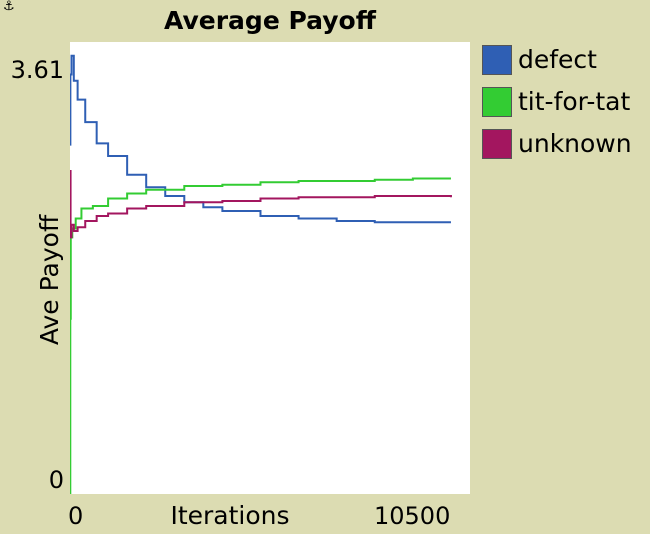 The height and width of the screenshot is (534, 650). What do you see at coordinates (497, 102) in the screenshot?
I see `legend-swatch-tit-for-tat` at bounding box center [497, 102].